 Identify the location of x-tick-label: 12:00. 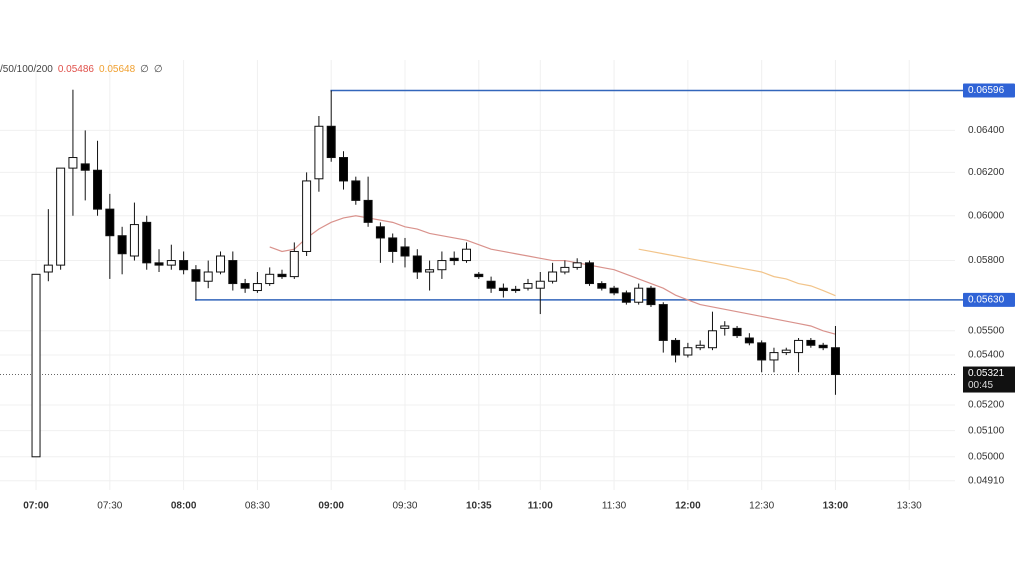
(688, 506).